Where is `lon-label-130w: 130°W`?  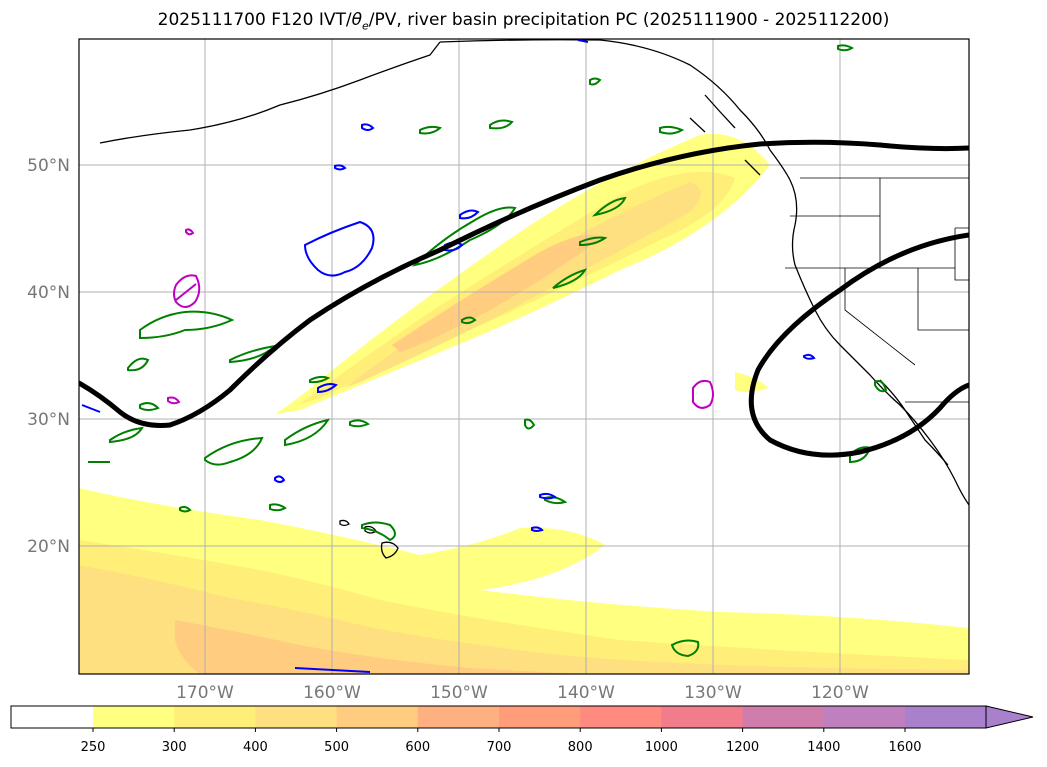 lon-label-130w: 130°W is located at coordinates (713, 693).